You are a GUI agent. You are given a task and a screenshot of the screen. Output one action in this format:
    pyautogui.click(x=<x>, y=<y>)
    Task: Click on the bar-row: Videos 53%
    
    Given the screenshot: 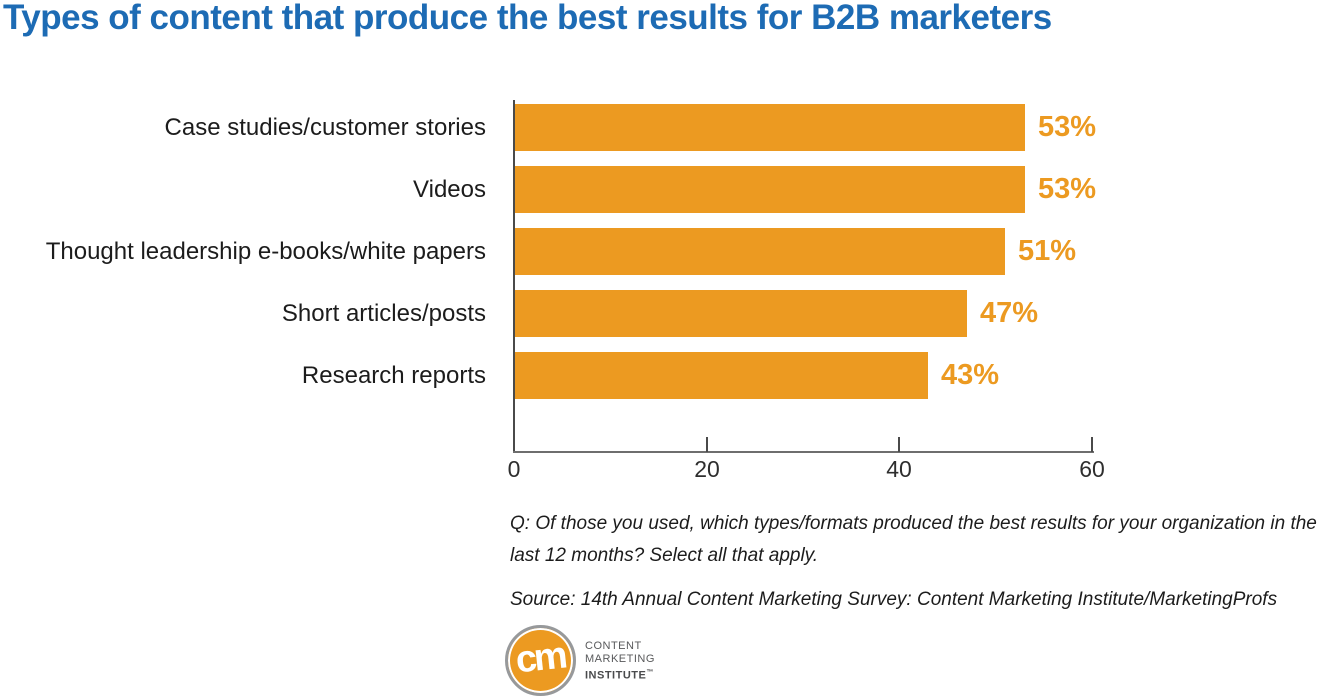 What is the action you would take?
    pyautogui.click(x=659, y=189)
    